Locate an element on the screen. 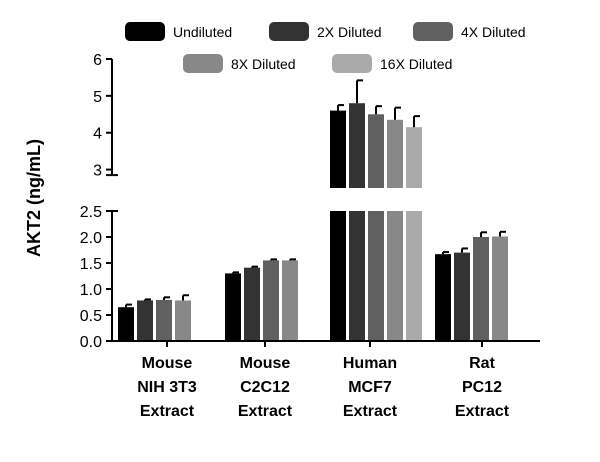  y-tick-label: 0.0 is located at coordinates (91, 342).